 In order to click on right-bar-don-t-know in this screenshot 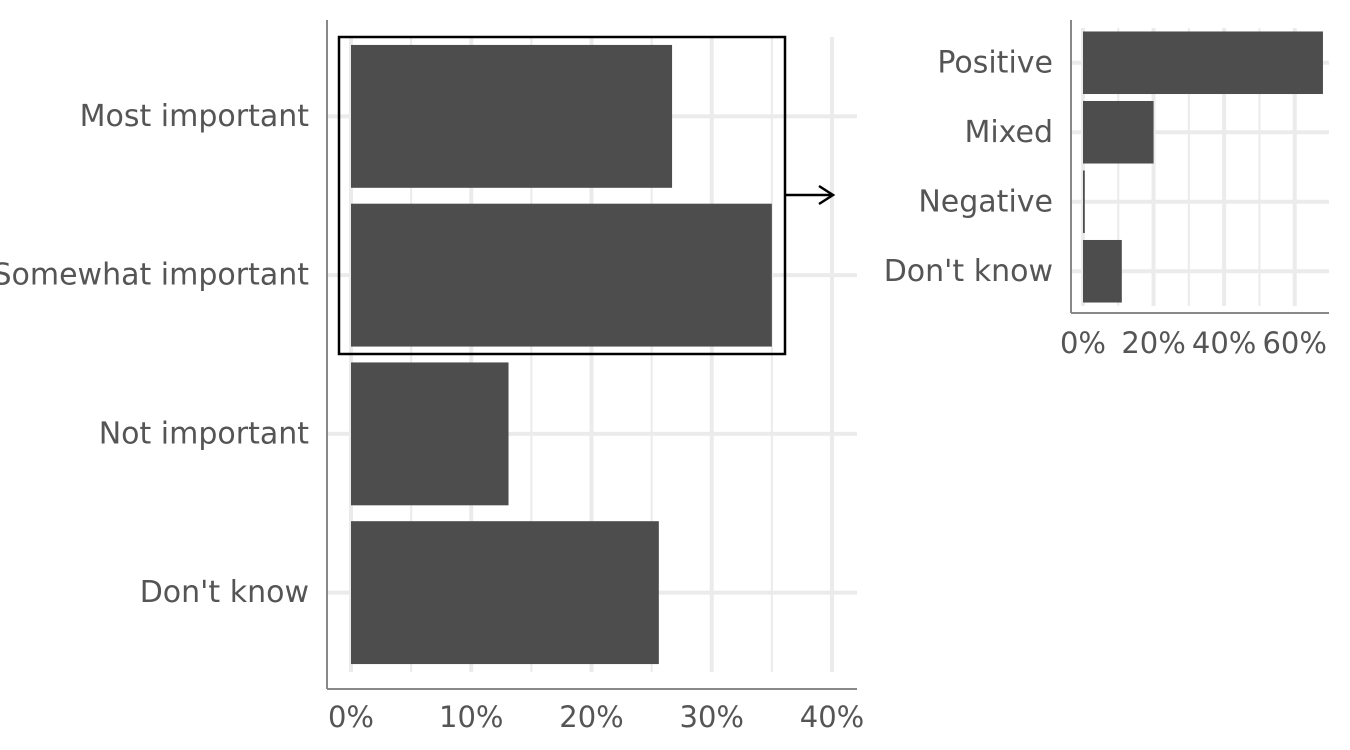, I will do `click(1102, 271)`.